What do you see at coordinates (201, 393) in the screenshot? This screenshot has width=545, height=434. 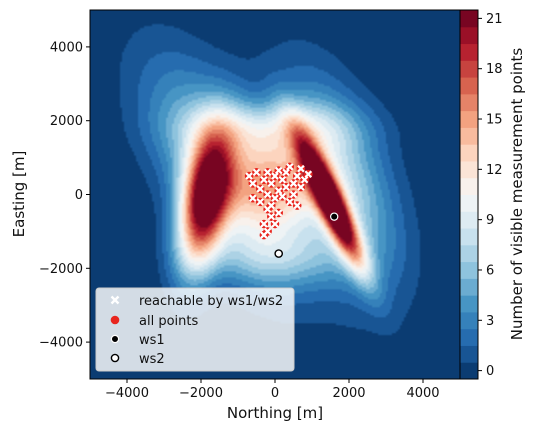 I see `x-tick-label: −2000` at bounding box center [201, 393].